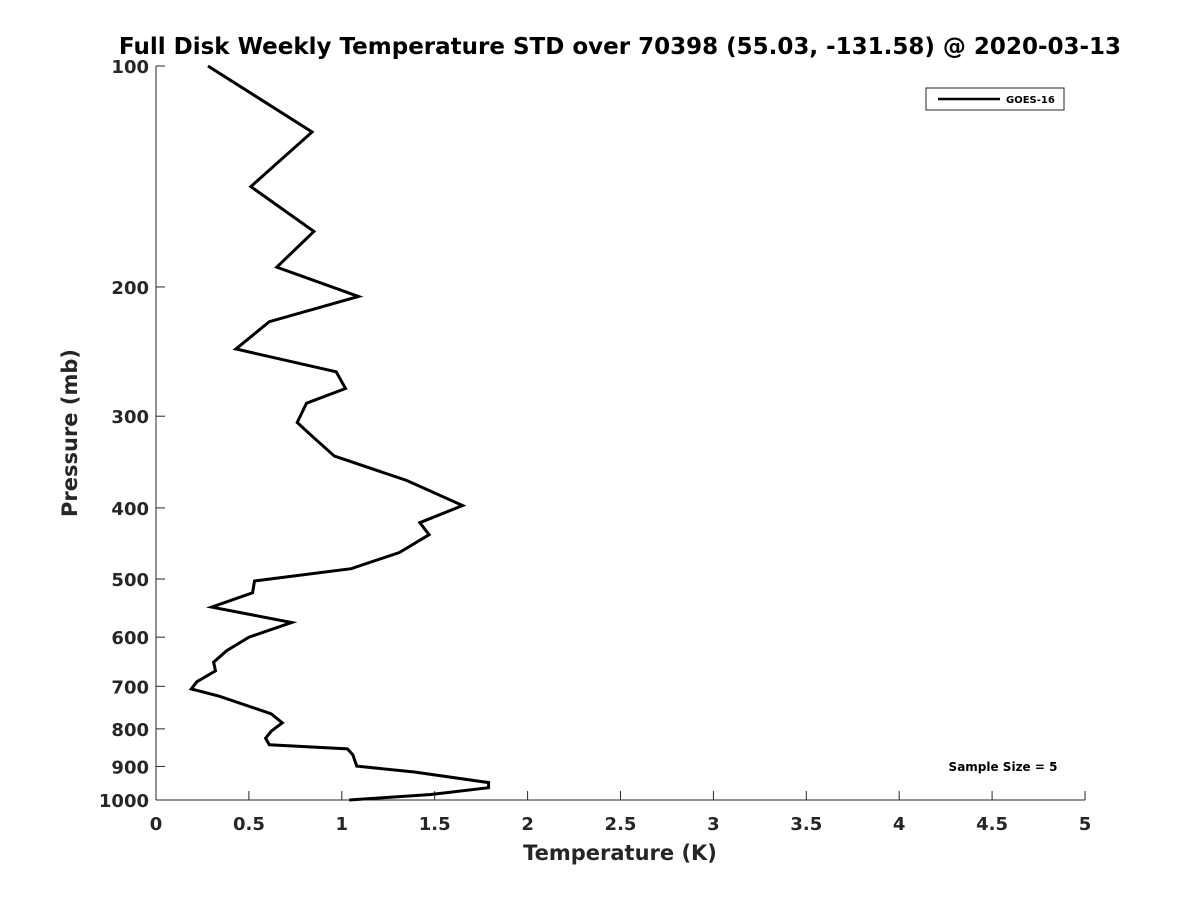 The width and height of the screenshot is (1200, 900). What do you see at coordinates (342, 824) in the screenshot?
I see `x-tick-label: 1` at bounding box center [342, 824].